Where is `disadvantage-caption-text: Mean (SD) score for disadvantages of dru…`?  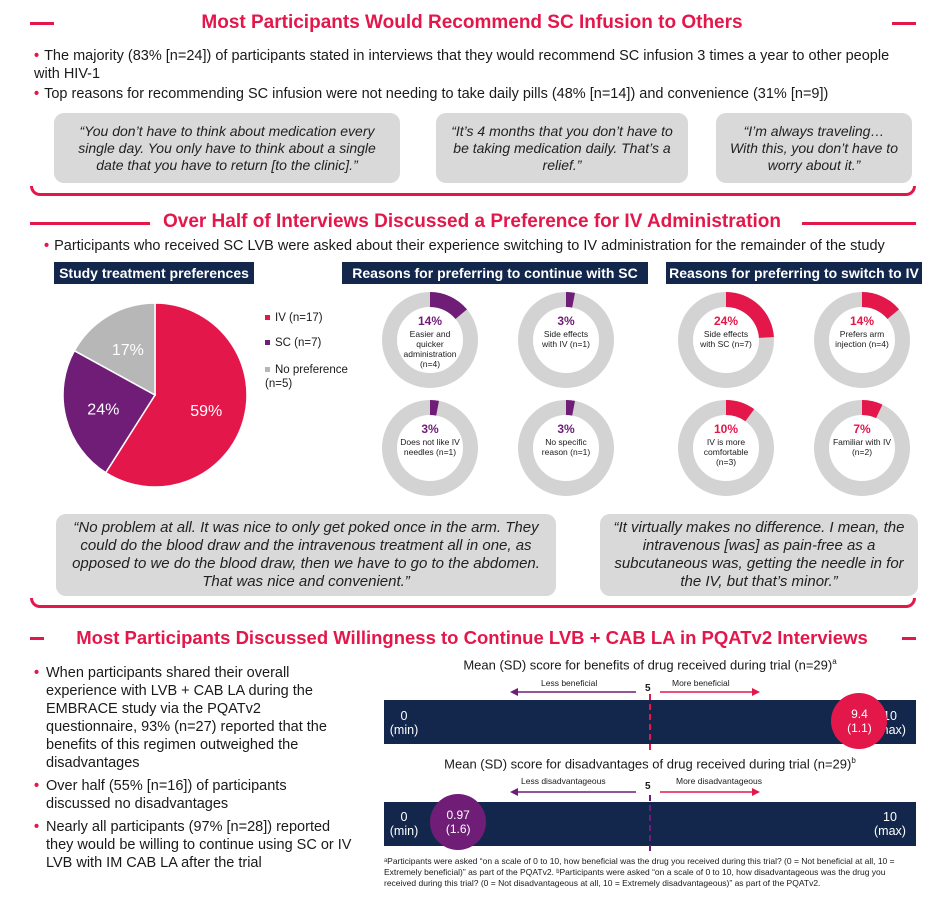
disadvantage-caption-text: Mean (SD) score for disadvantages of dru… is located at coordinates (648, 764).